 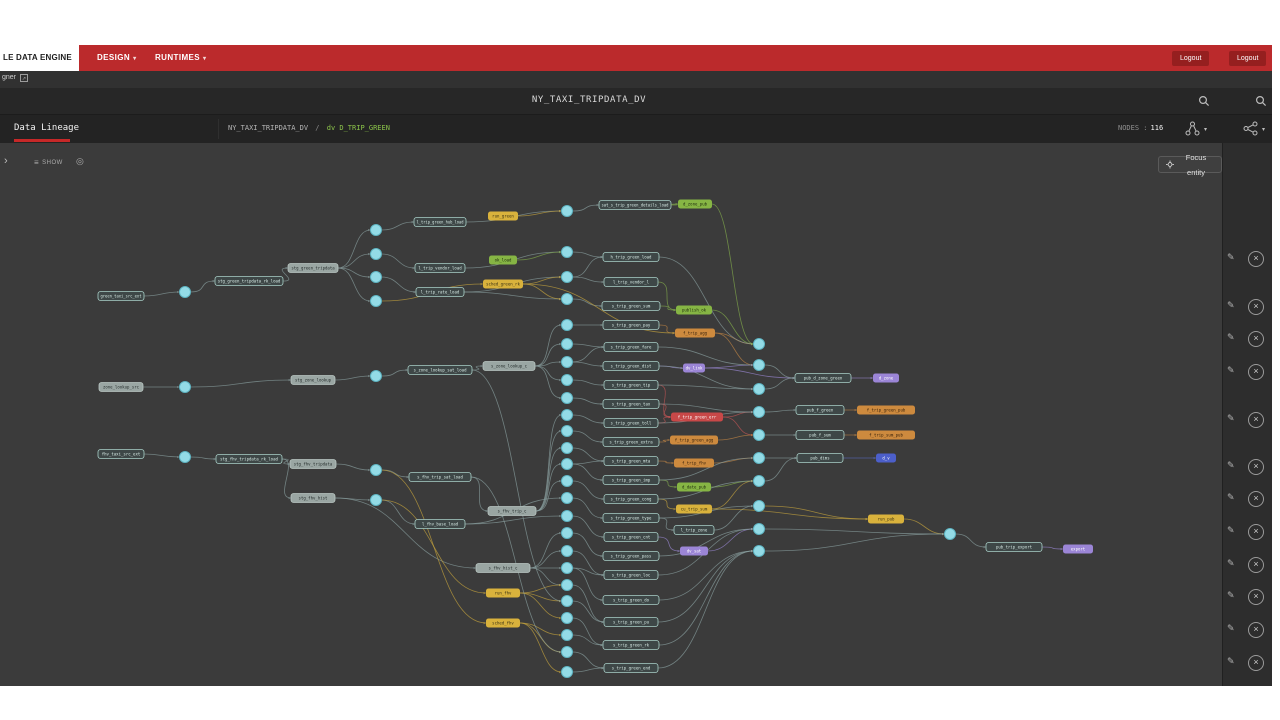 I want to click on graph-node-p27: s_trip_green_sum, so click(x=631, y=306).